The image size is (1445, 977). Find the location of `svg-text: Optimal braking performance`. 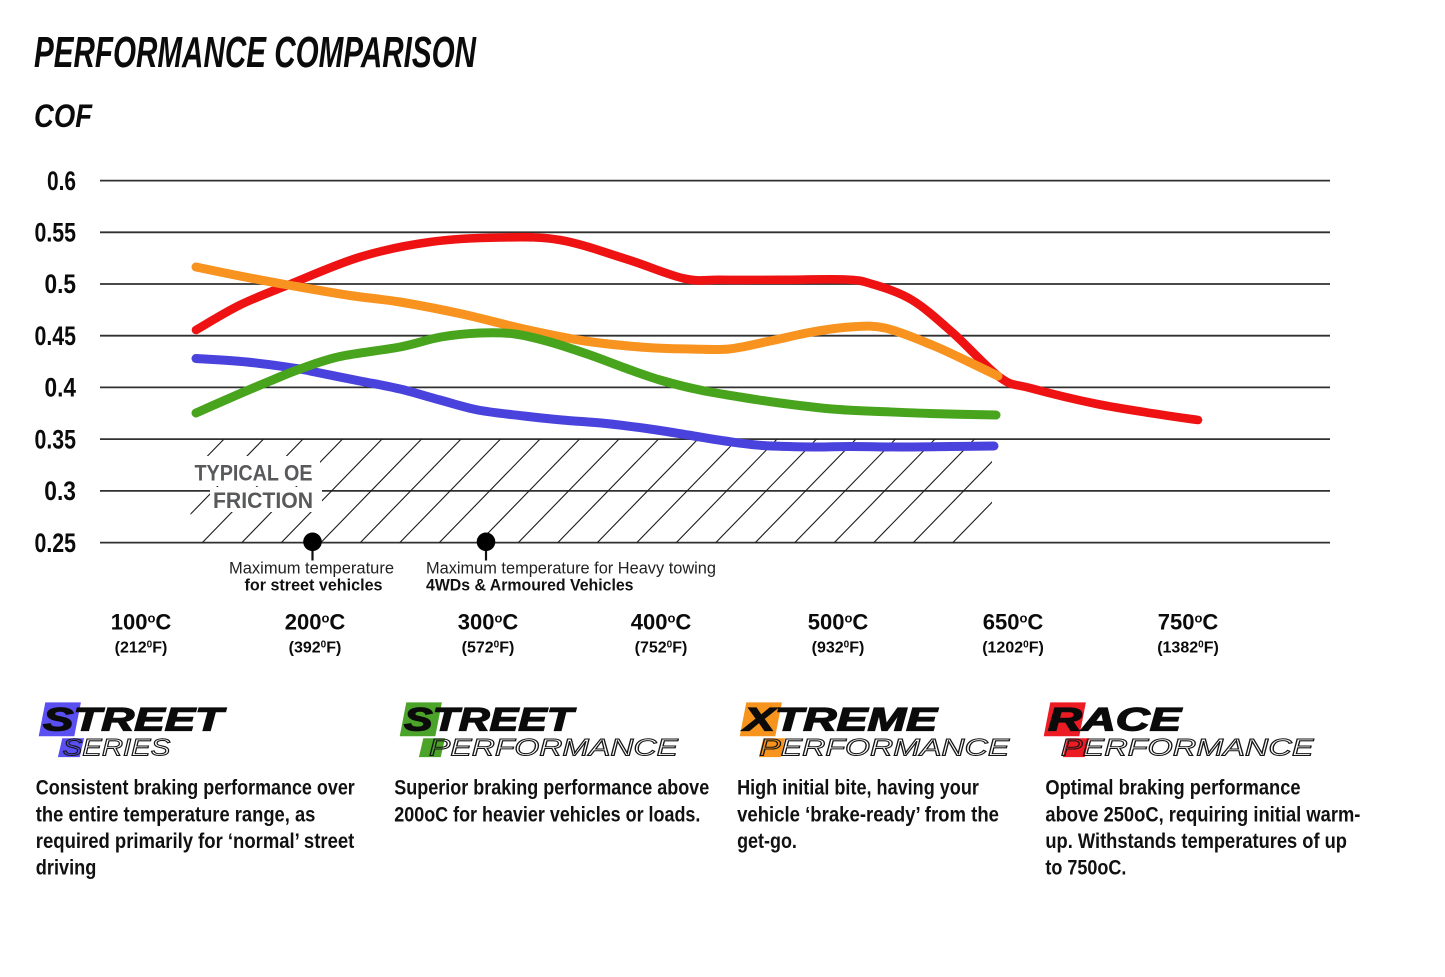

svg-text: Optimal braking performance is located at coordinates (1172, 788).